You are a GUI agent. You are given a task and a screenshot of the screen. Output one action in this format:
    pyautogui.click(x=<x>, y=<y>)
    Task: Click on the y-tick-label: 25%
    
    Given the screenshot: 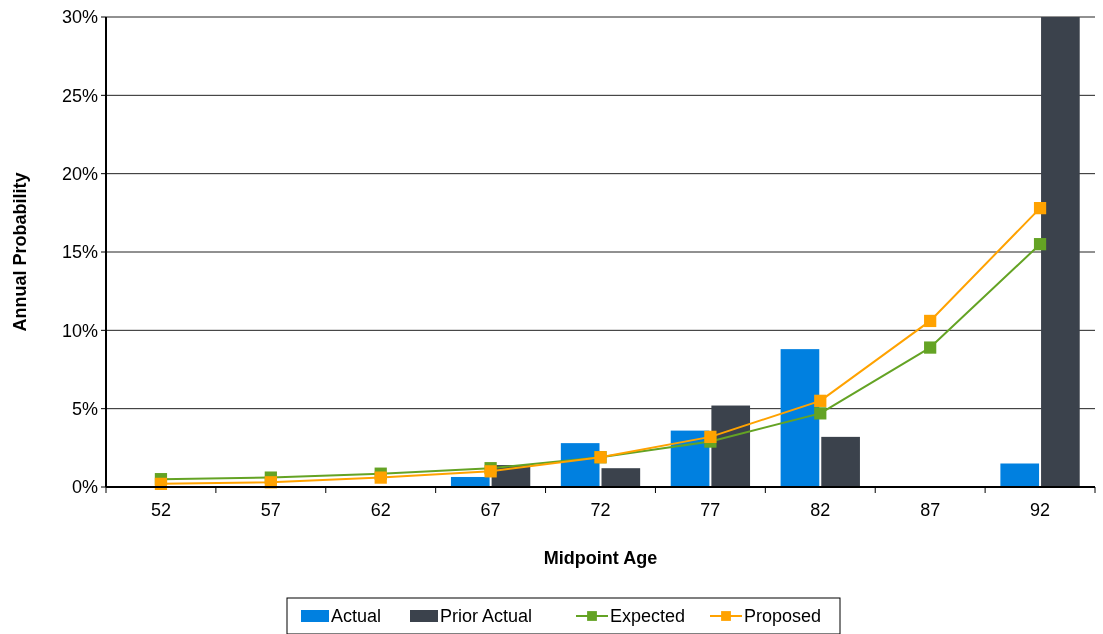 What is the action you would take?
    pyautogui.click(x=79, y=95)
    